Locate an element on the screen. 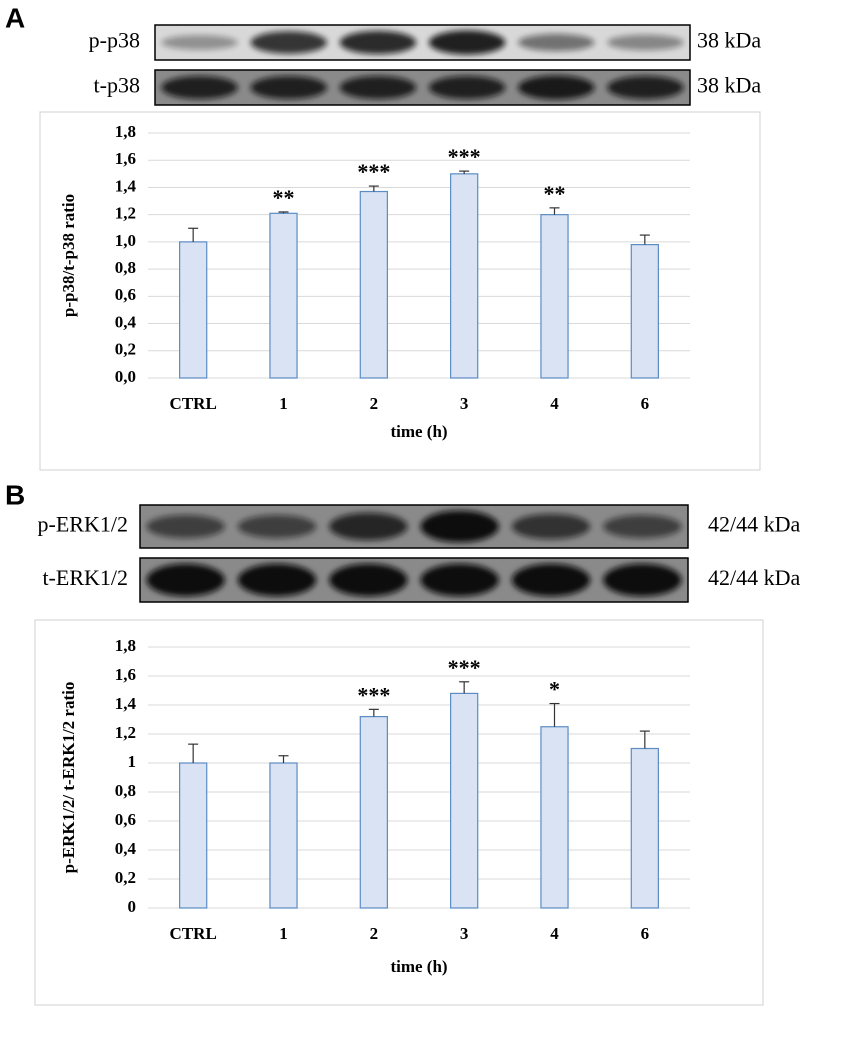 This screenshot has height=1040, width=851. y-tick-label: 1 is located at coordinates (132, 761).